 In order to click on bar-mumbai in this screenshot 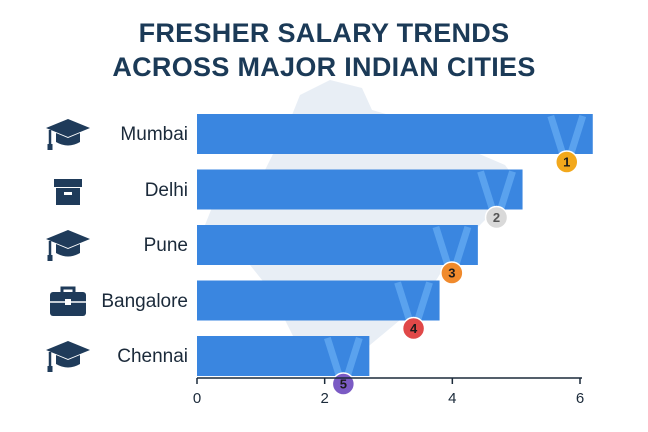, I will do `click(395, 134)`.